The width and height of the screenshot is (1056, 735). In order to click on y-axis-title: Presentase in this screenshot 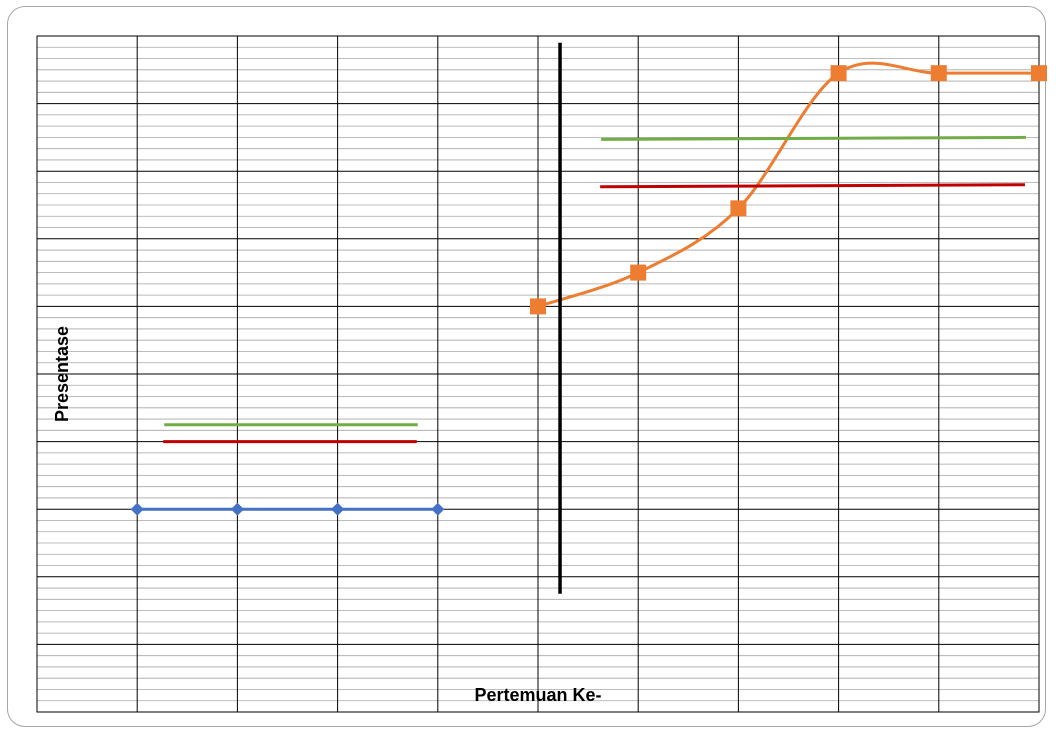, I will do `click(62, 374)`.